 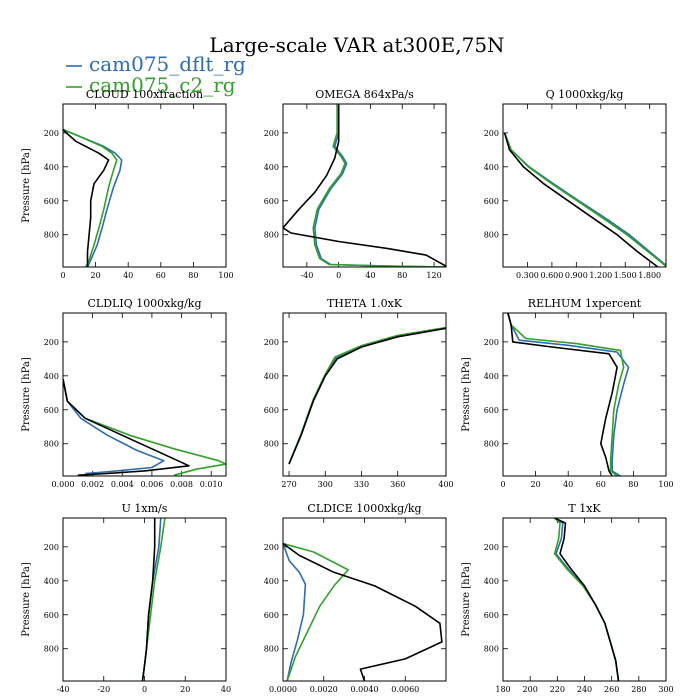 I want to click on x-tick-label: 0.0000, so click(x=283, y=689).